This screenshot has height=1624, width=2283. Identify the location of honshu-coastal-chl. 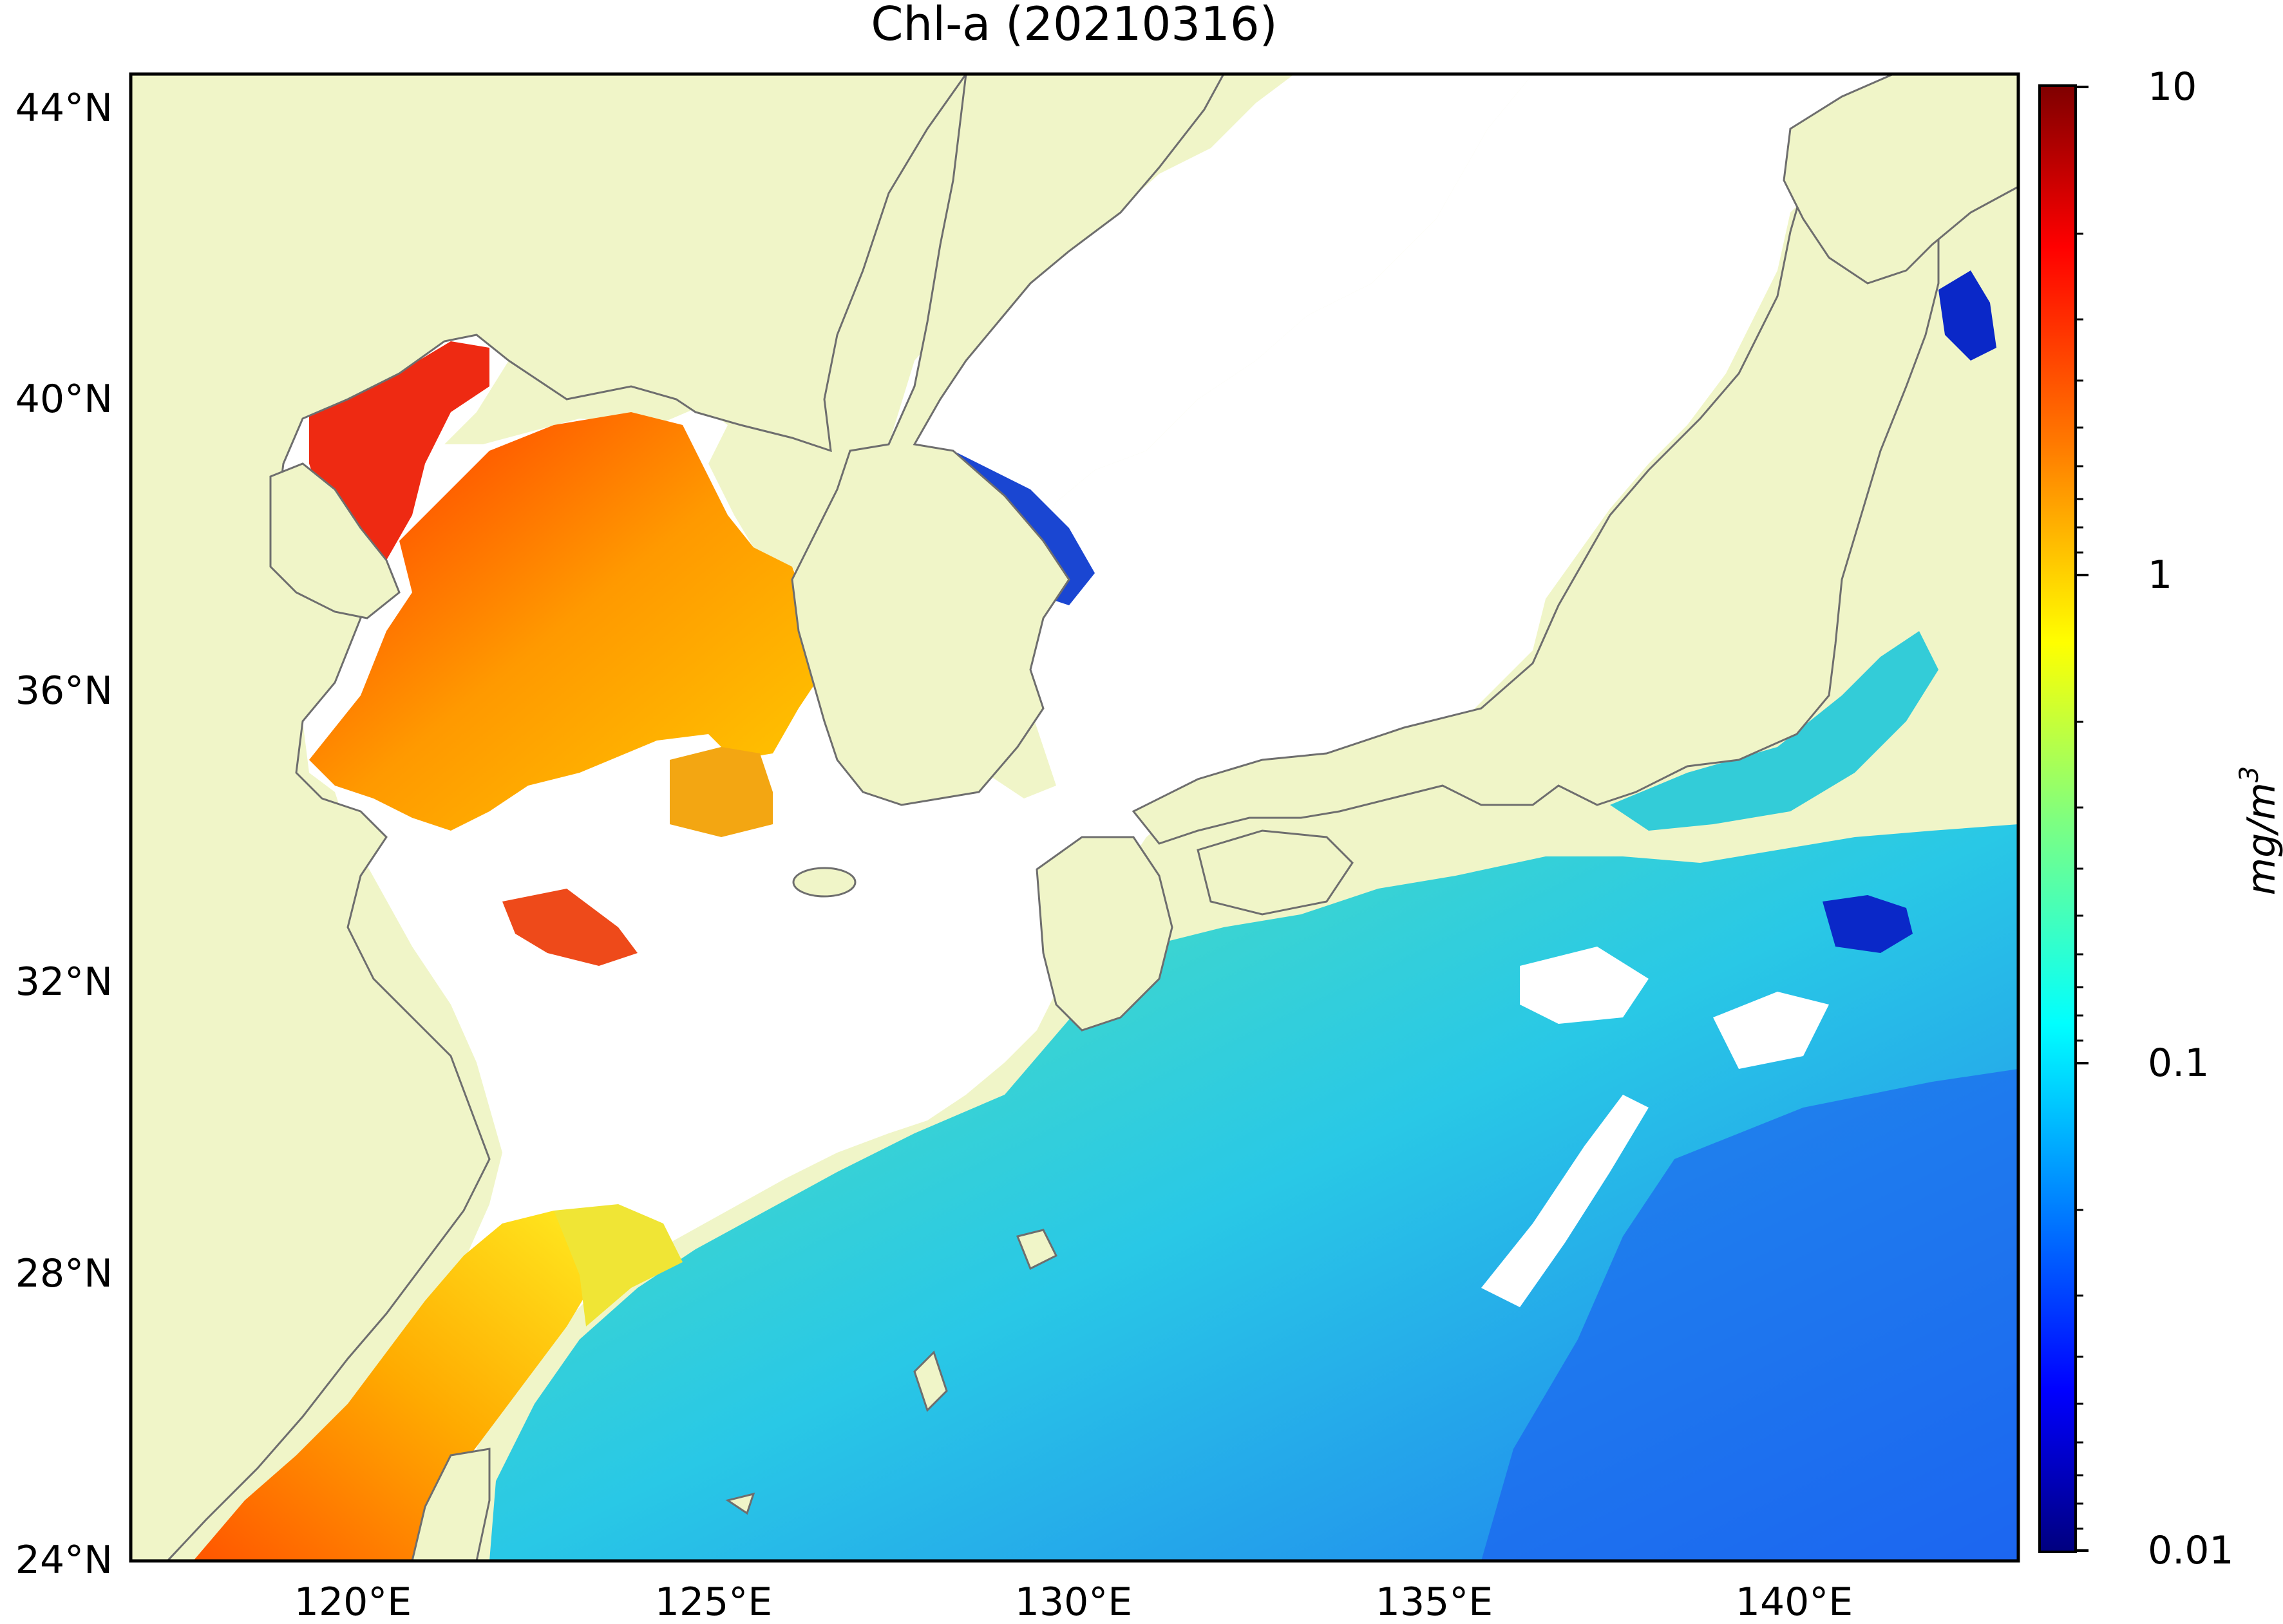
(1774, 731).